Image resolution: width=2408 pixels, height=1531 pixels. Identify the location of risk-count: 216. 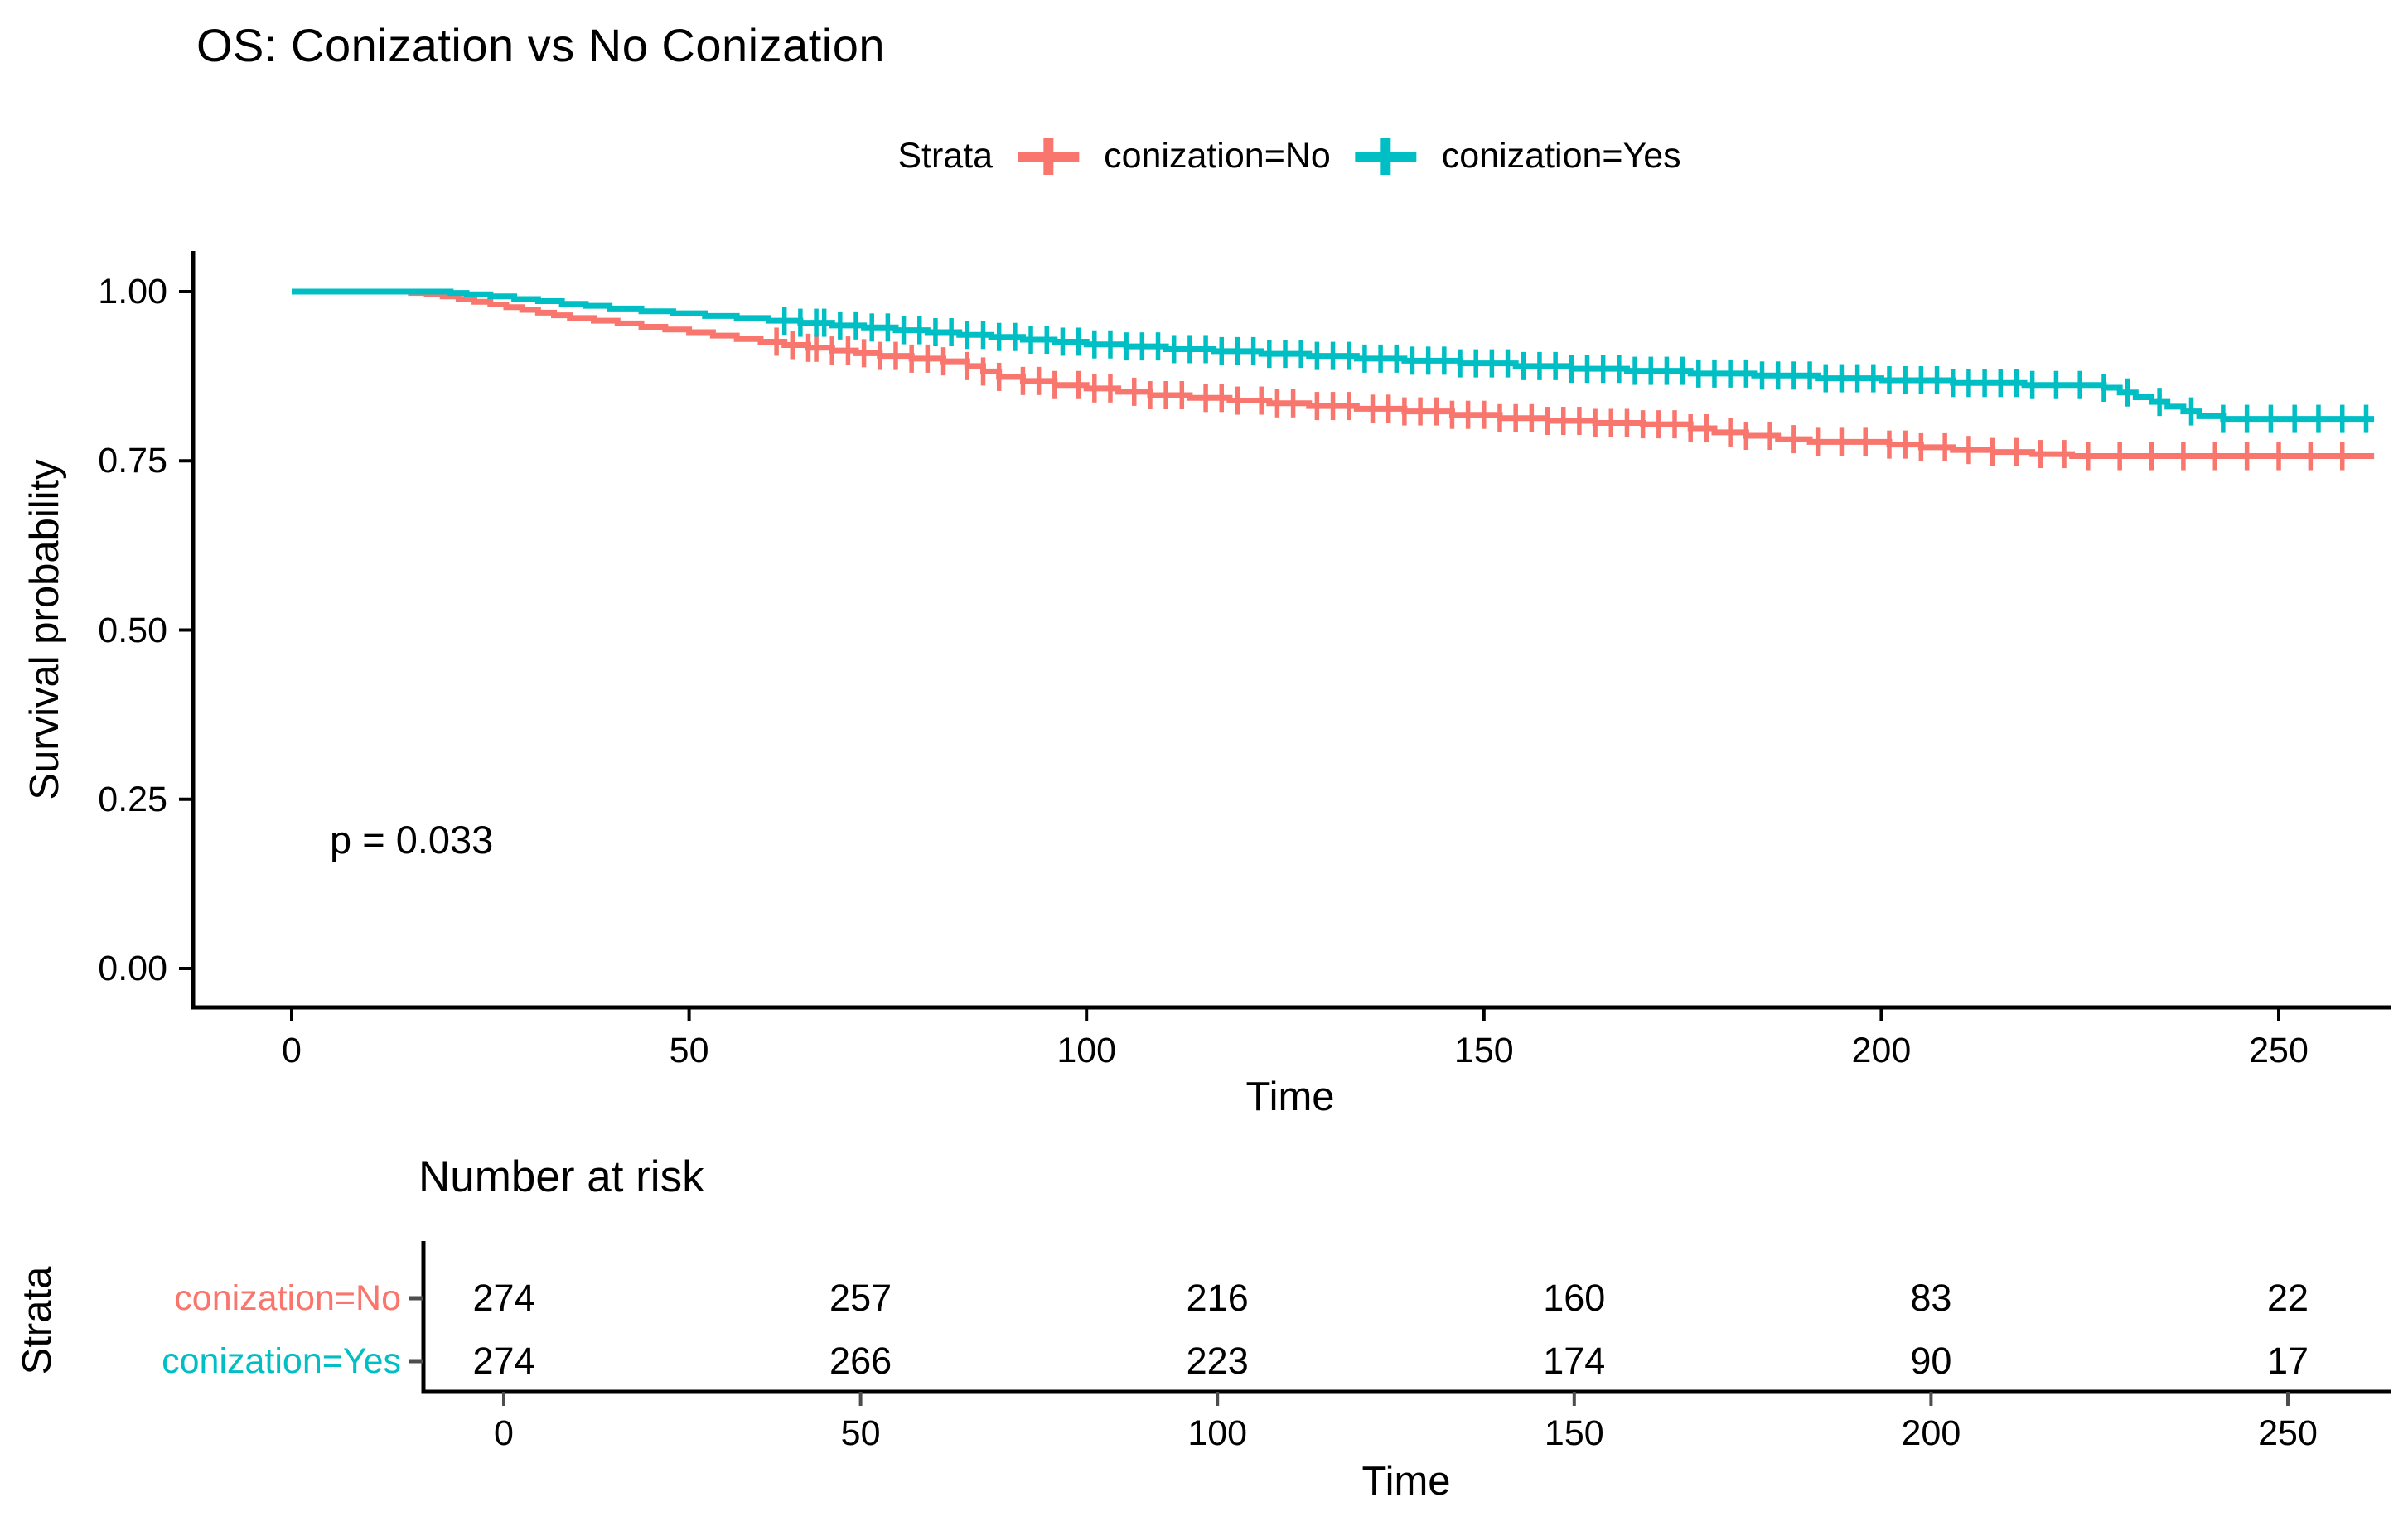
(1217, 1298).